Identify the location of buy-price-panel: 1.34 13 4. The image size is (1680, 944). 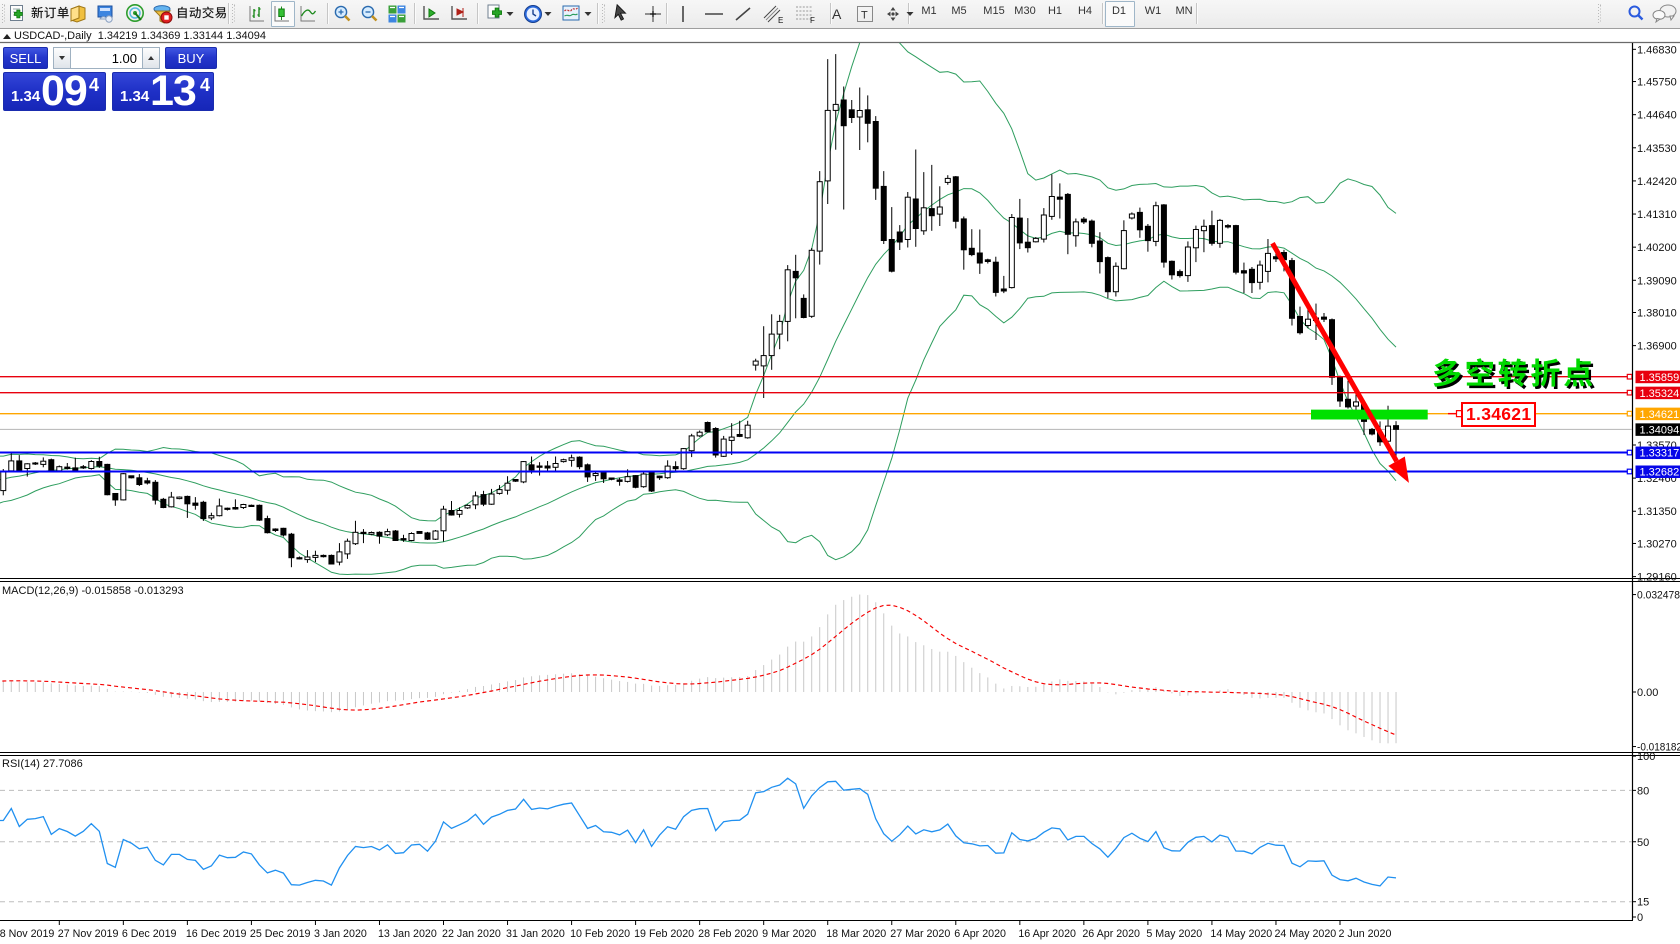
(163, 91).